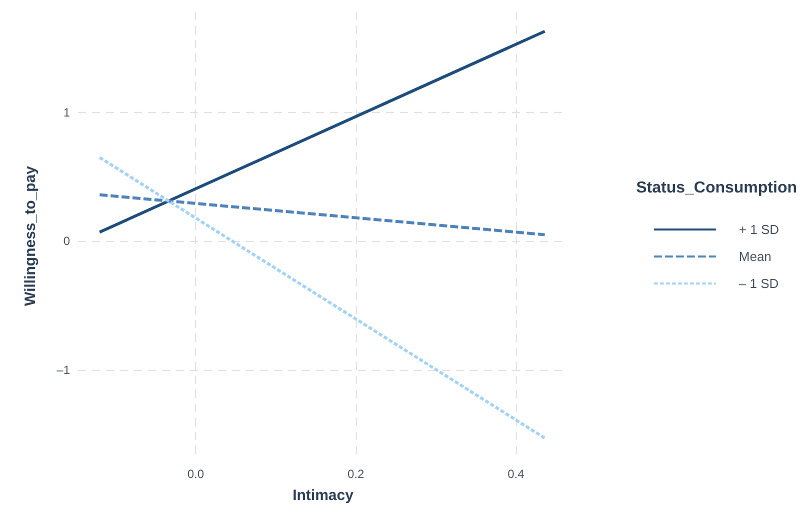  Describe the element at coordinates (66, 112) in the screenshot. I see `y-tick-label: 1` at that location.